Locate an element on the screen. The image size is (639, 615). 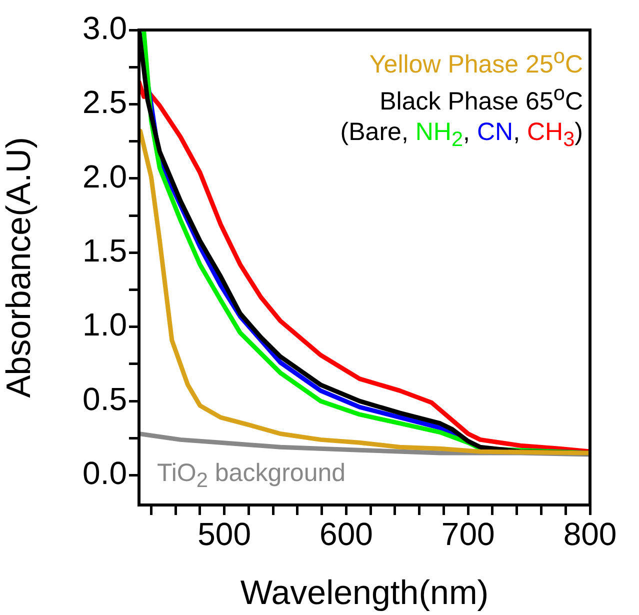
annotation: TiO$_{2}$ background is located at coordinates (251, 476).